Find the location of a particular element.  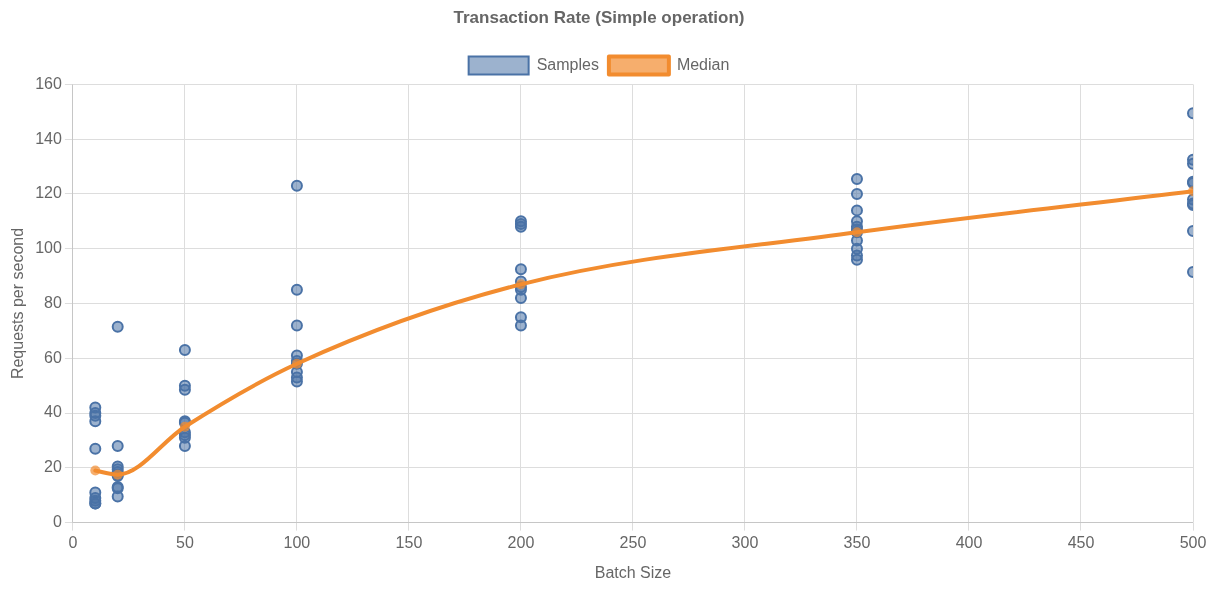

x-axis-title: Batch Size is located at coordinates (633, 572).